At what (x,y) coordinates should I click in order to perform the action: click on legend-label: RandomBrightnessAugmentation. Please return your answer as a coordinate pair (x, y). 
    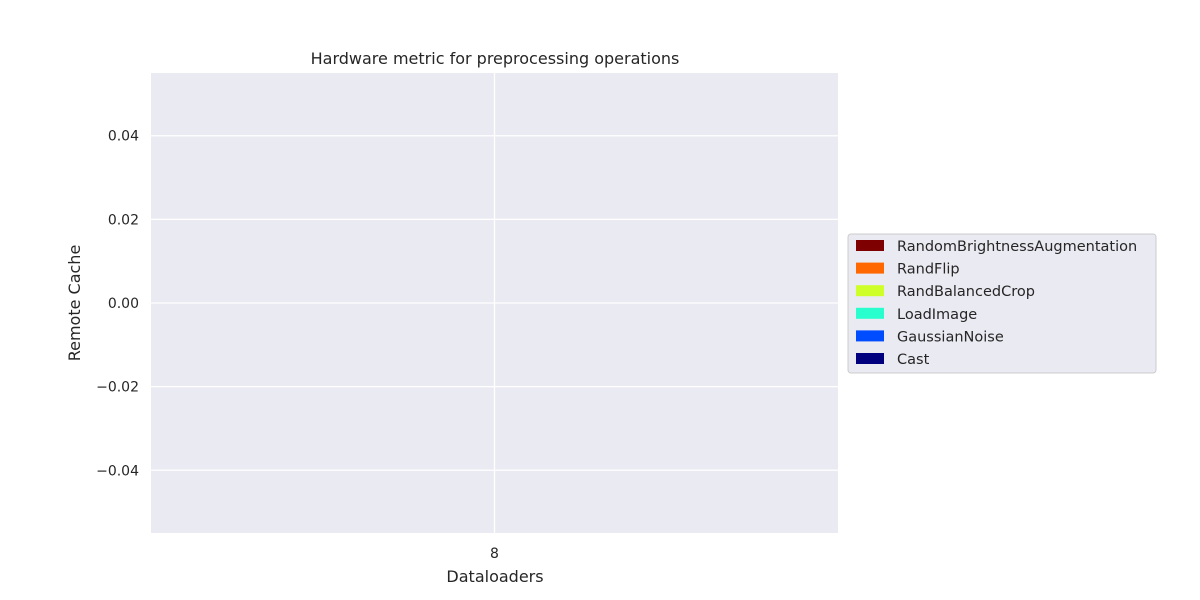
    Looking at the image, I should click on (1017, 247).